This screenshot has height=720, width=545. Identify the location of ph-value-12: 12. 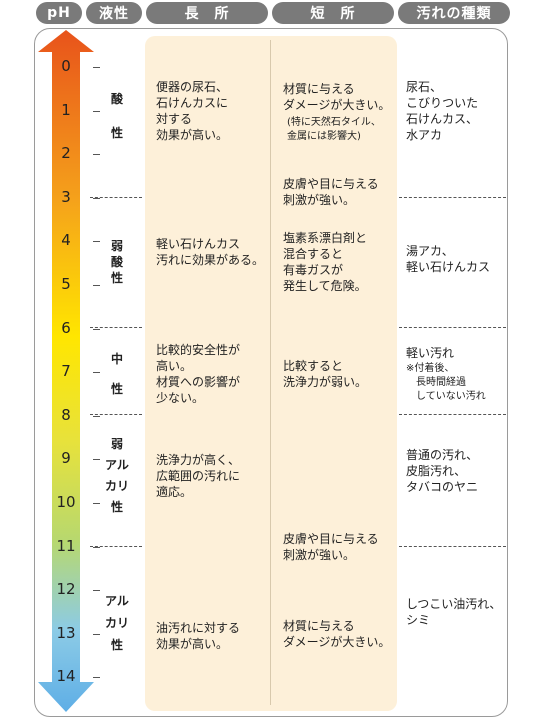
(66, 589).